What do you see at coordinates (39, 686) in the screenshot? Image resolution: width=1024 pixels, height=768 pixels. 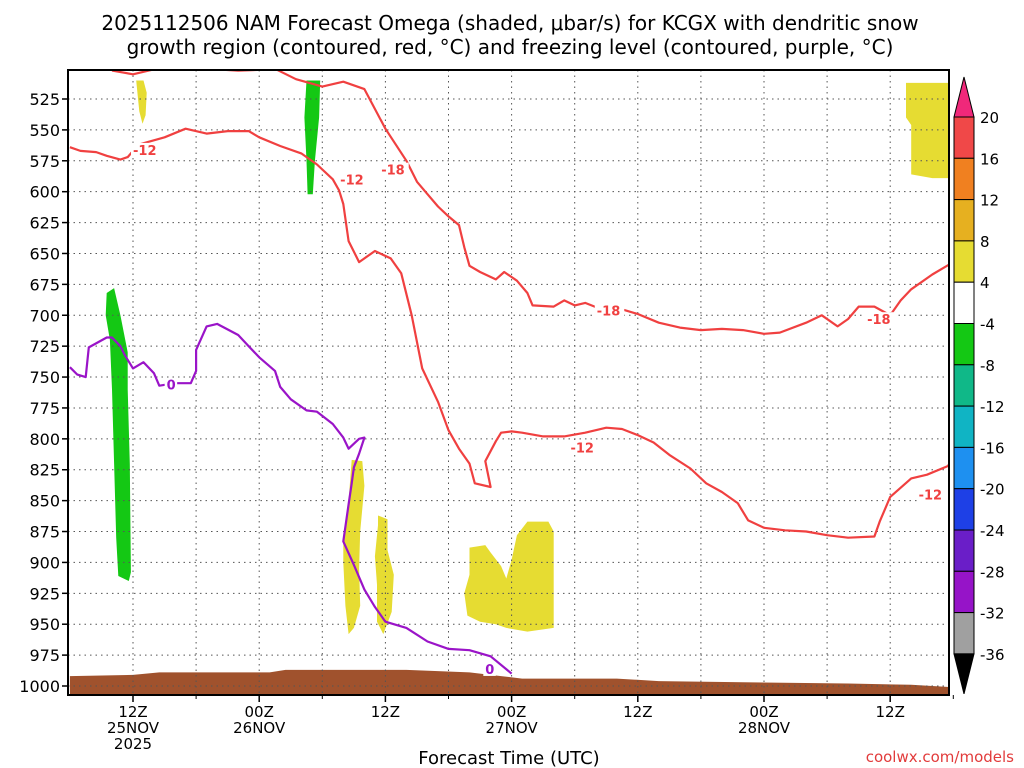 I see `y-tick-label: 1000` at bounding box center [39, 686].